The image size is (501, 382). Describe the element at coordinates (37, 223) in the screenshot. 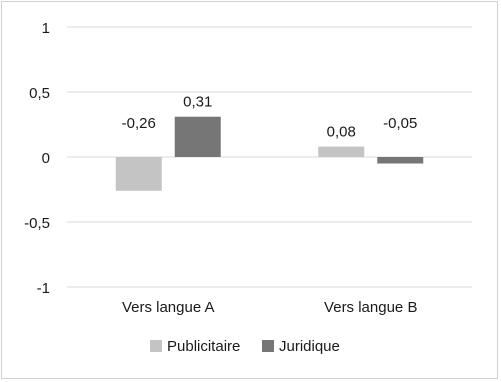

I see `y-tick-label: -0,5` at that location.